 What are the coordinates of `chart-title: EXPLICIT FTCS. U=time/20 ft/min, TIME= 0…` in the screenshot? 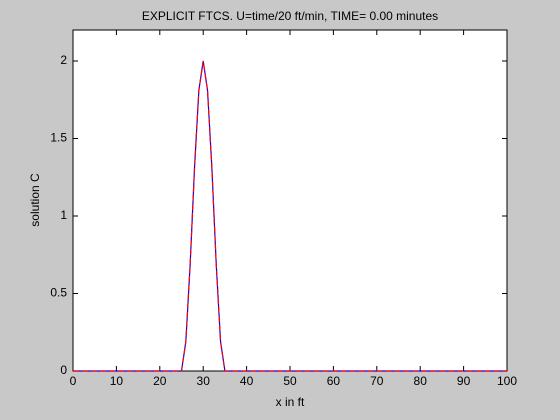 It's located at (290, 16).